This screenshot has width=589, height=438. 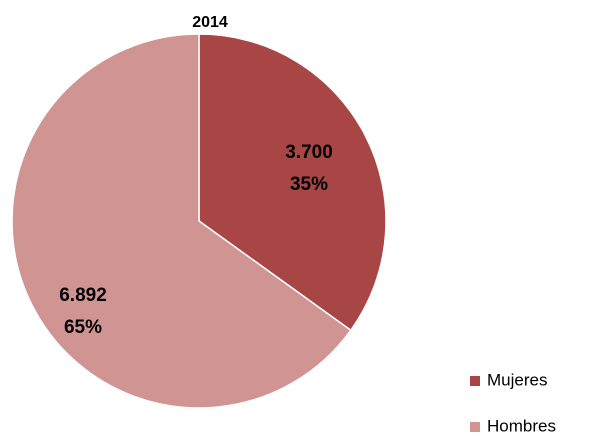 What do you see at coordinates (210, 22) in the screenshot?
I see `chart-title: 2014` at bounding box center [210, 22].